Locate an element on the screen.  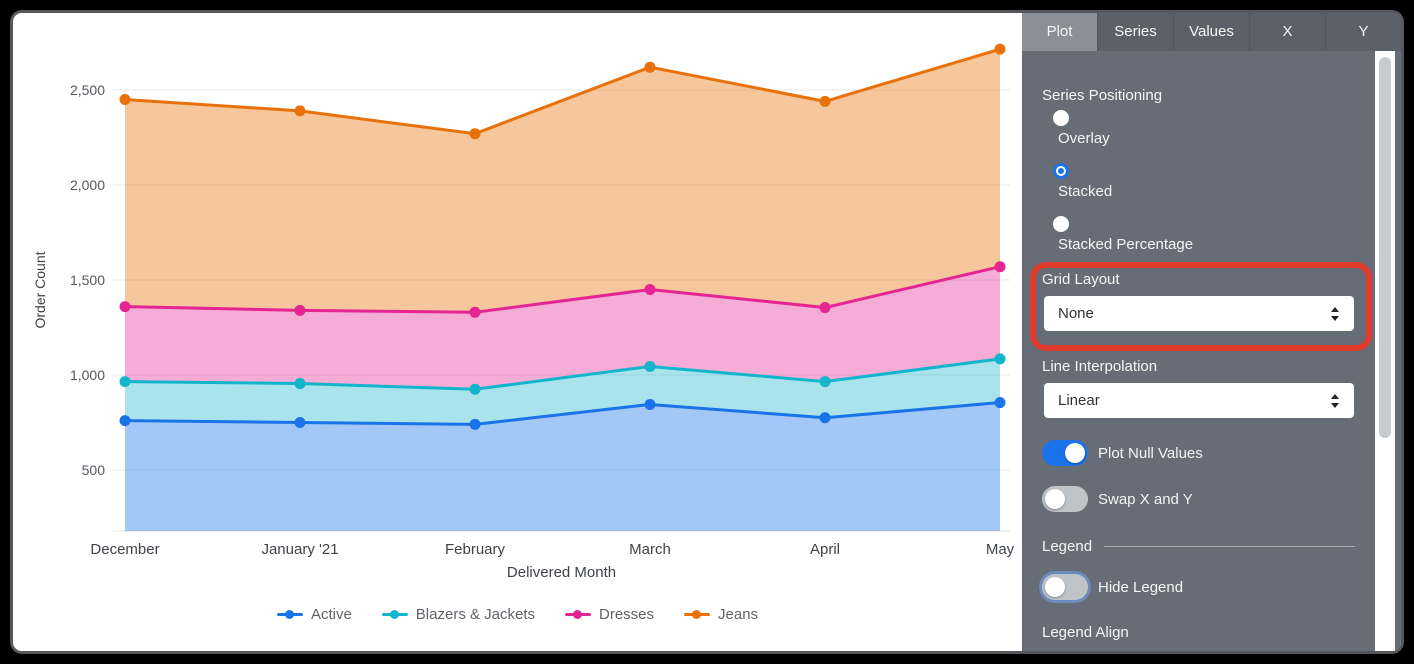
line-Jeans is located at coordinates (562, 91).